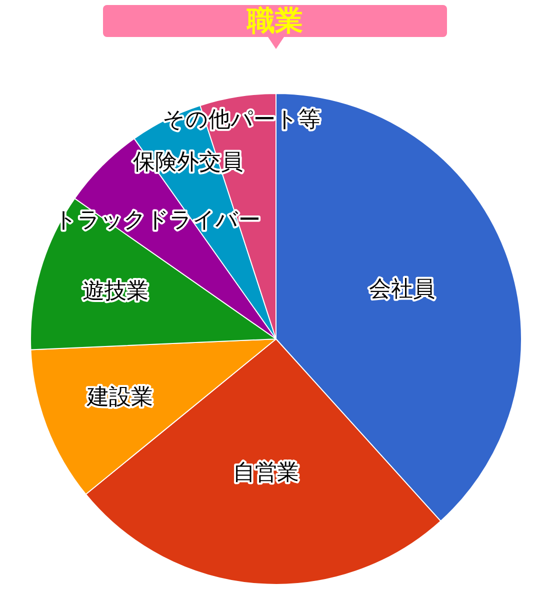 The width and height of the screenshot is (550, 600). Describe the element at coordinates (275, 20) in the screenshot. I see `chart-title: 職業` at that location.